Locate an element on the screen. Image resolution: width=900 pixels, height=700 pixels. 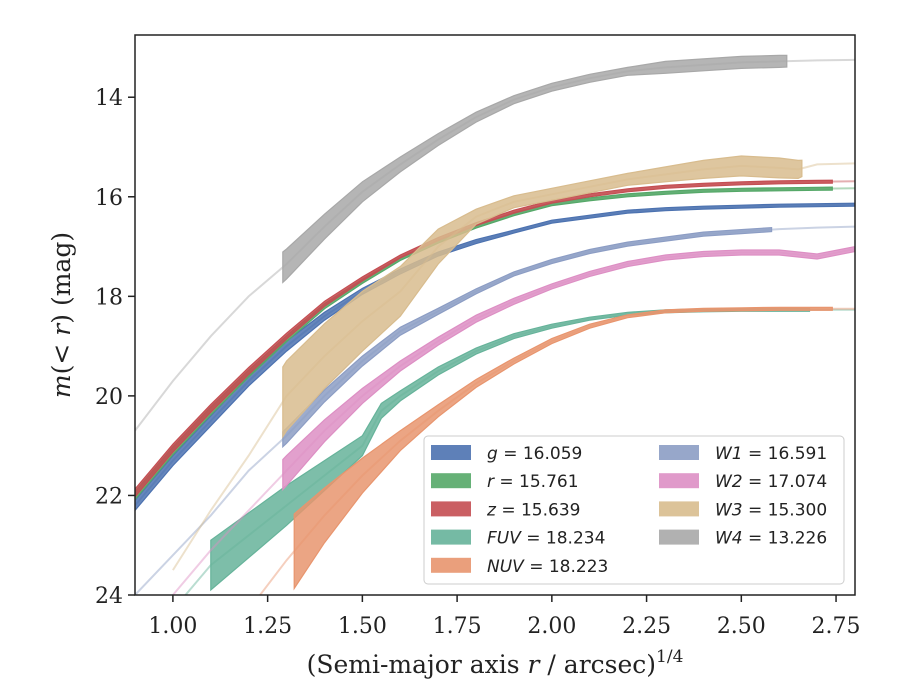
x-tick-label: 1.75 is located at coordinates (457, 626).